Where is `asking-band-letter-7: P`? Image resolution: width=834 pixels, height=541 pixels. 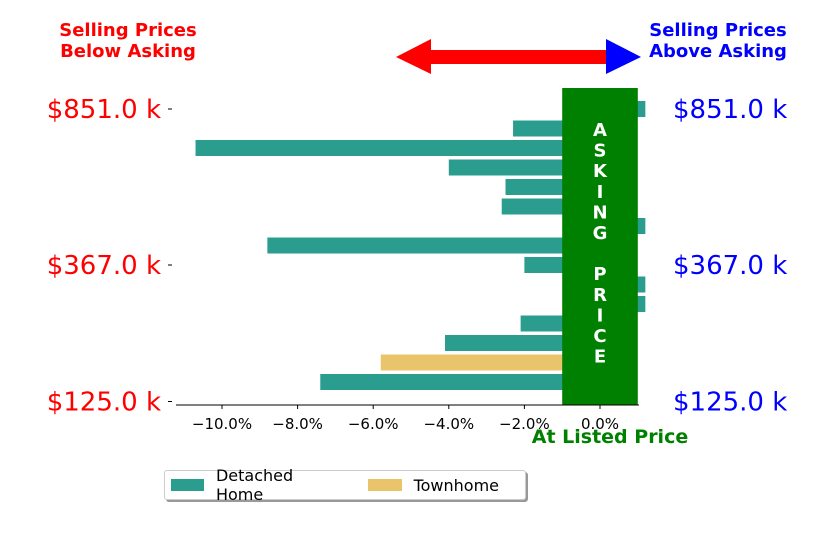 asking-band-letter-7: P is located at coordinates (599, 274).